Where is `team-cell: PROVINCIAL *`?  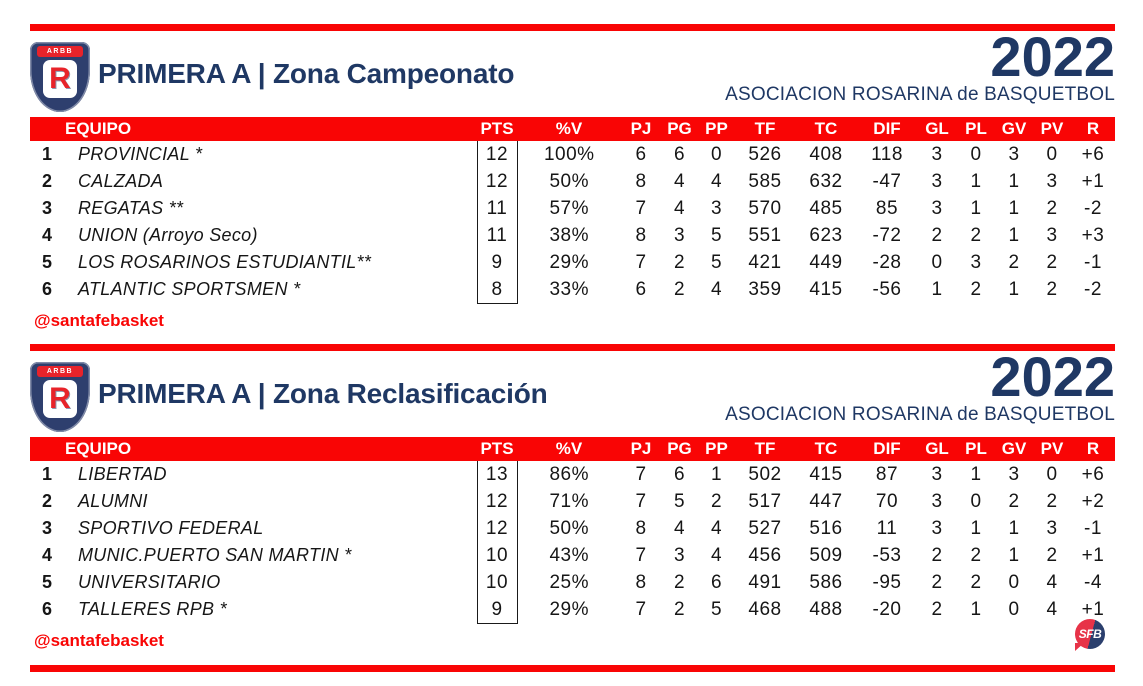 team-cell: PROVINCIAL * is located at coordinates (140, 154).